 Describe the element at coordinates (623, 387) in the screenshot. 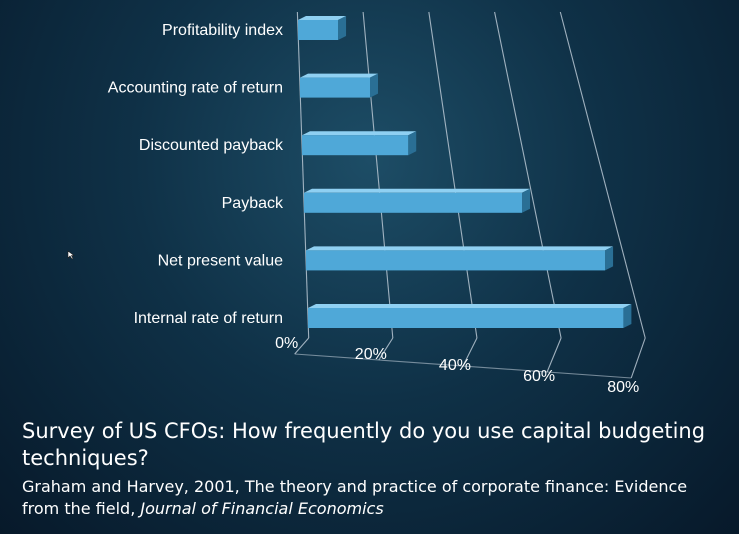

I see `tick-label: 80%` at that location.